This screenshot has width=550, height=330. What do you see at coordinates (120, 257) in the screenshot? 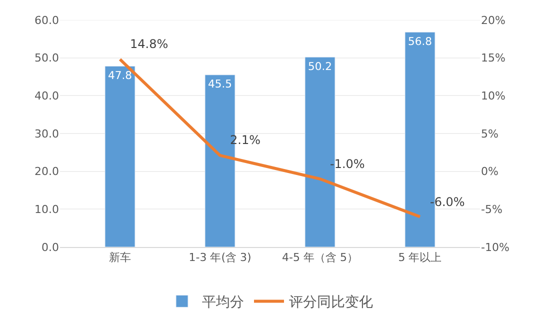
I see `x-tick-label: 新车` at bounding box center [120, 257].